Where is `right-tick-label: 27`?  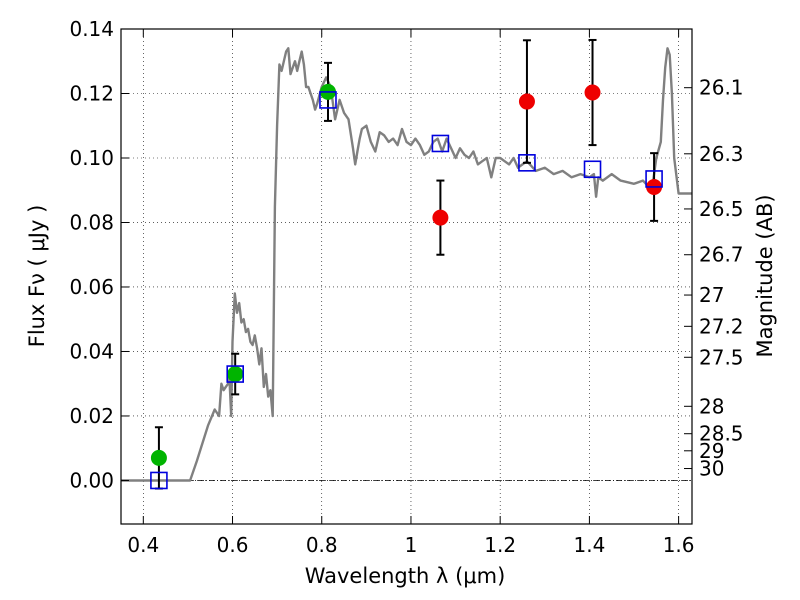
right-tick-label: 27 is located at coordinates (711, 295).